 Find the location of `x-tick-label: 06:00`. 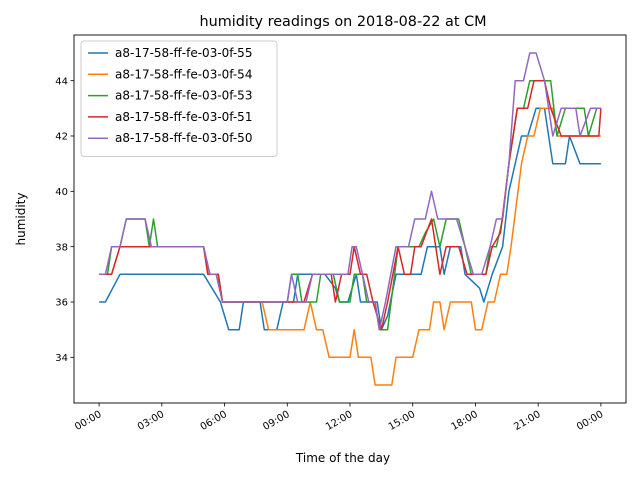

x-tick-label: 06:00 is located at coordinates (214, 421).